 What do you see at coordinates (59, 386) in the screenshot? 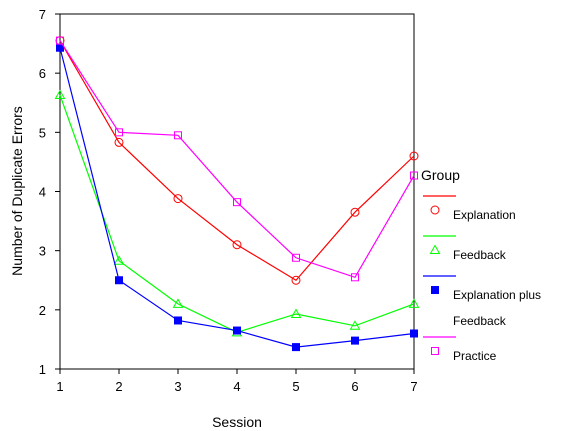
I see `x-tick-label: 1` at bounding box center [59, 386].